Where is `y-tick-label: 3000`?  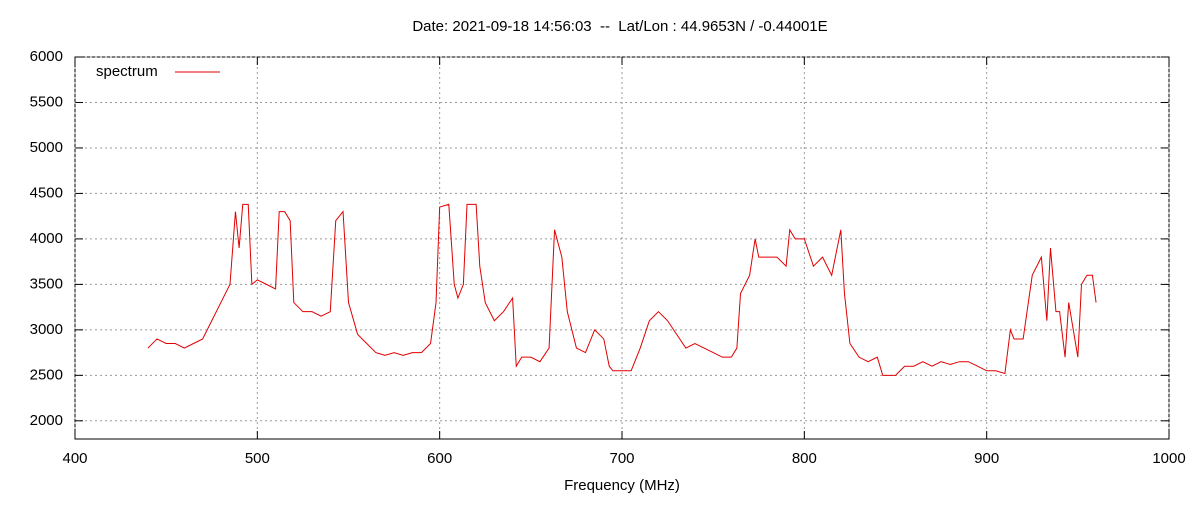 y-tick-label: 3000 is located at coordinates (46, 329).